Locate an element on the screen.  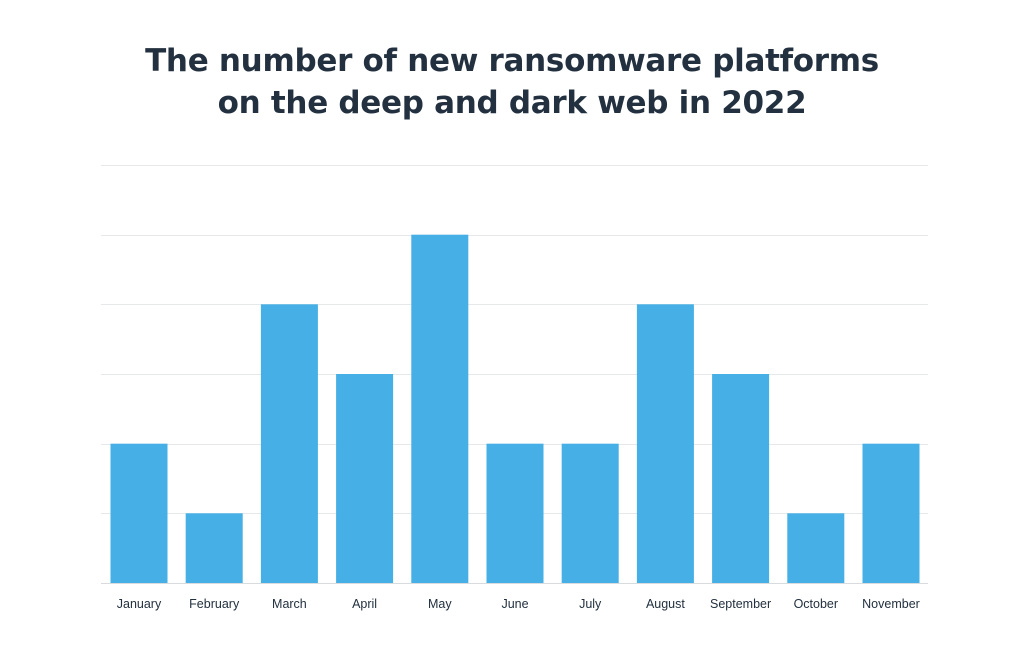
x-tick-label-july: July is located at coordinates (590, 604).